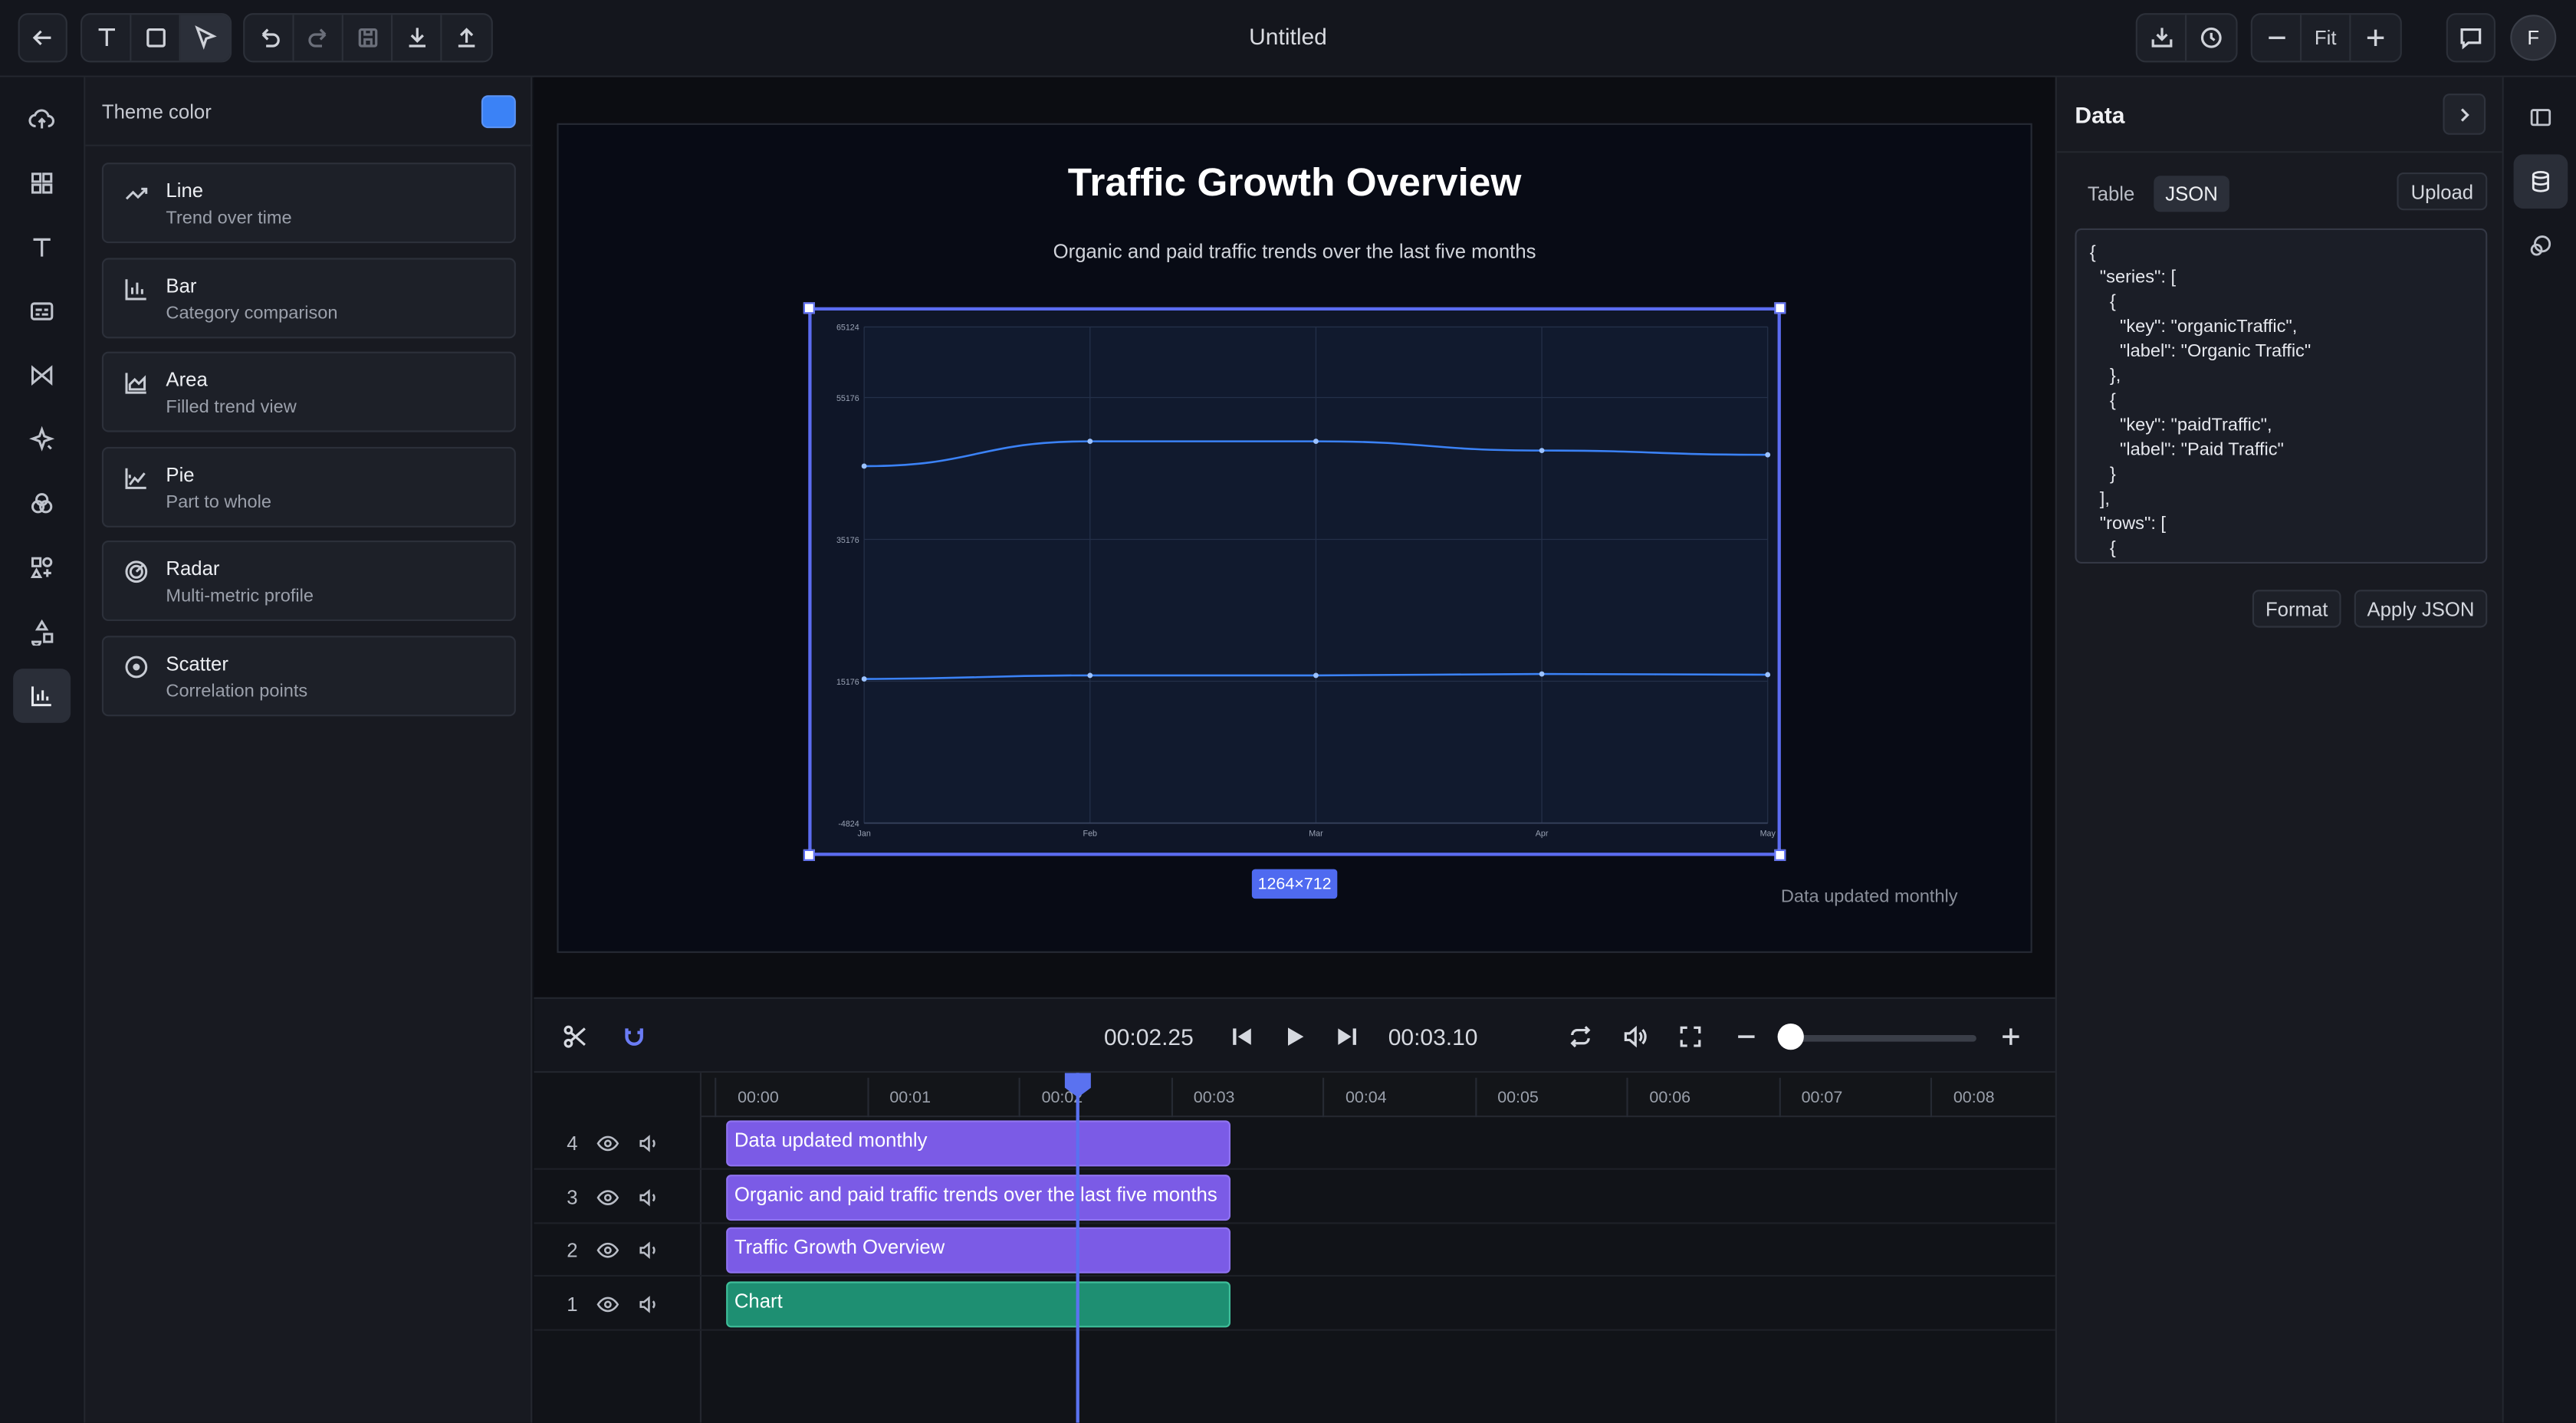  I want to click on undo-icon, so click(270, 38).